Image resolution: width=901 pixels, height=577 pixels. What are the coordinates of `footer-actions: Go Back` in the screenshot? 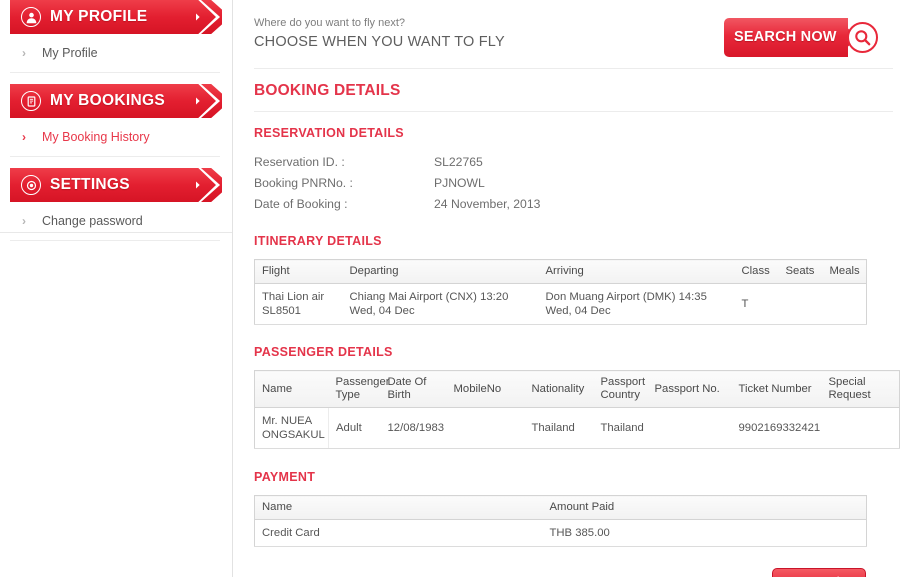 It's located at (560, 572).